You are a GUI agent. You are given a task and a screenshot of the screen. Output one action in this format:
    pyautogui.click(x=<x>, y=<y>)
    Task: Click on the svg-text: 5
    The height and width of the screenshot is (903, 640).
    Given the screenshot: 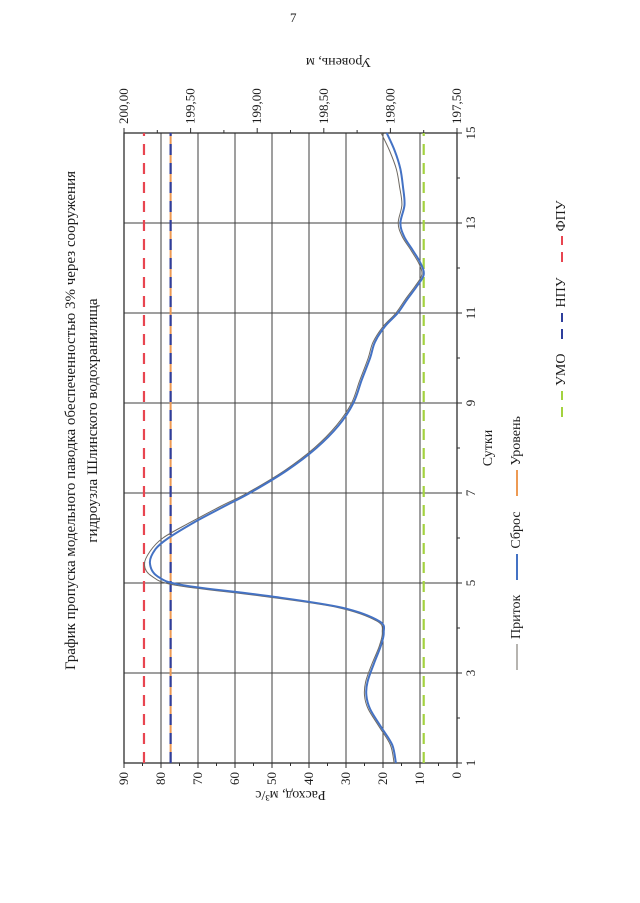 What is the action you would take?
    pyautogui.click(x=470, y=583)
    